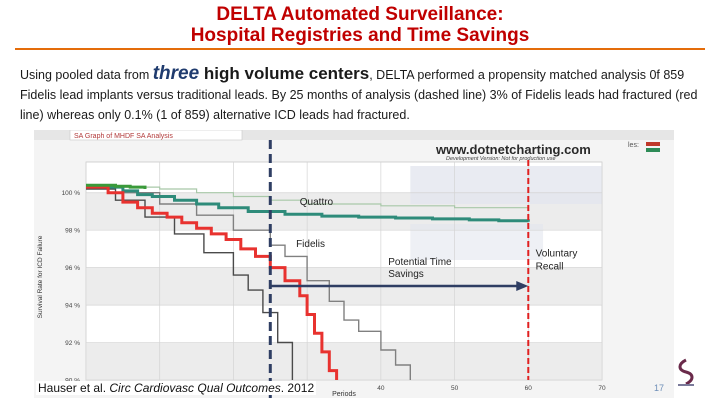 This screenshot has height=405, width=720. Describe the element at coordinates (659, 388) in the screenshot. I see `page-number: 17` at that location.